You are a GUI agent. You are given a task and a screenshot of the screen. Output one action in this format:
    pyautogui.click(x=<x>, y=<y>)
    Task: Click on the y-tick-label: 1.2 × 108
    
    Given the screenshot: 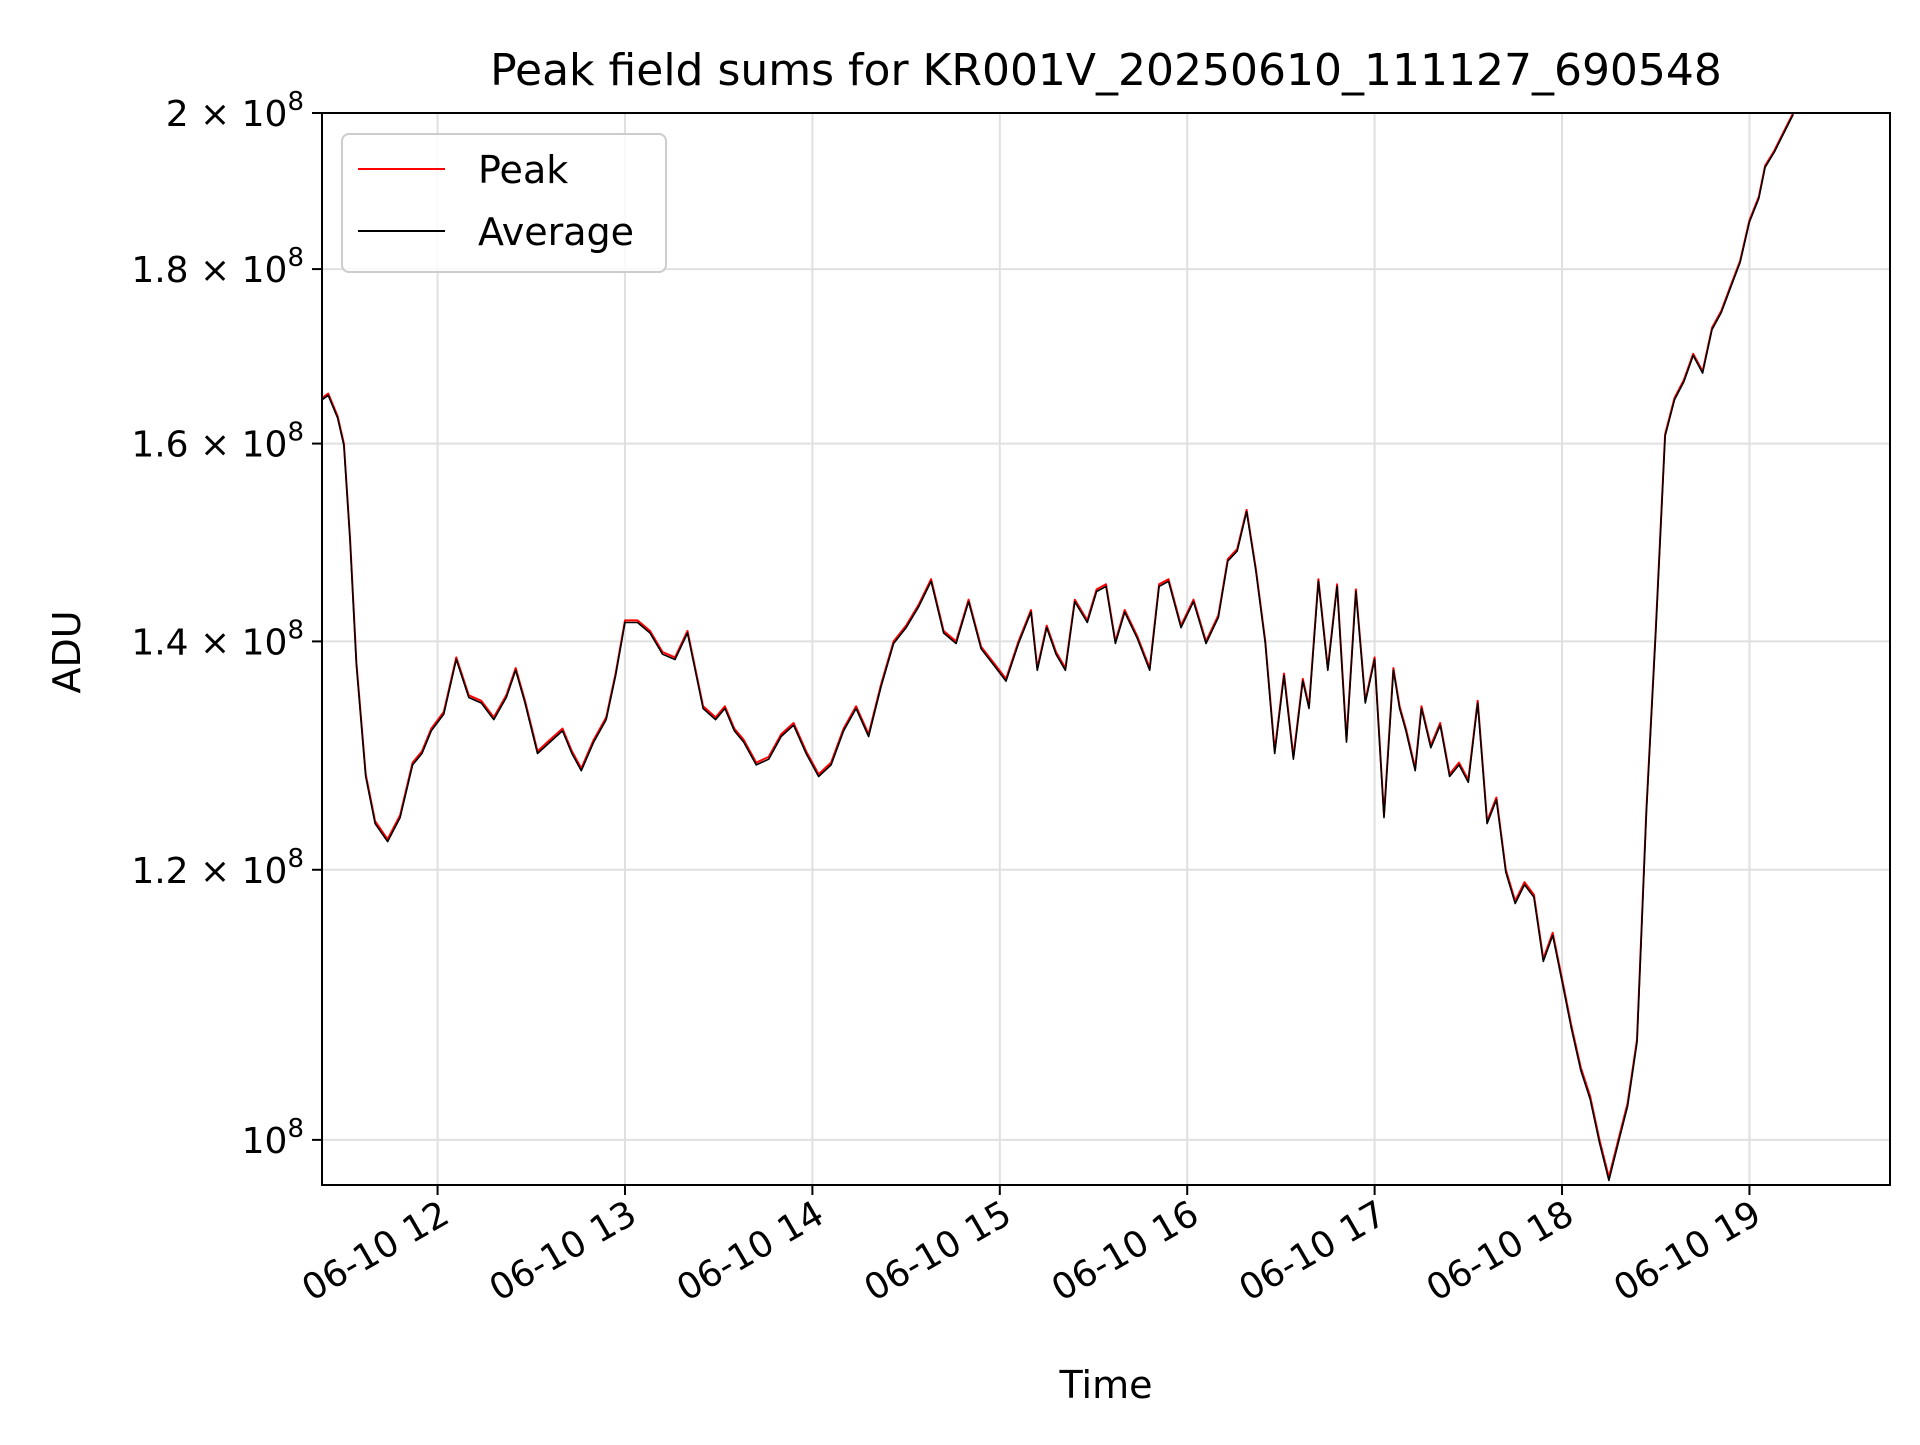 What is the action you would take?
    pyautogui.click(x=217, y=868)
    